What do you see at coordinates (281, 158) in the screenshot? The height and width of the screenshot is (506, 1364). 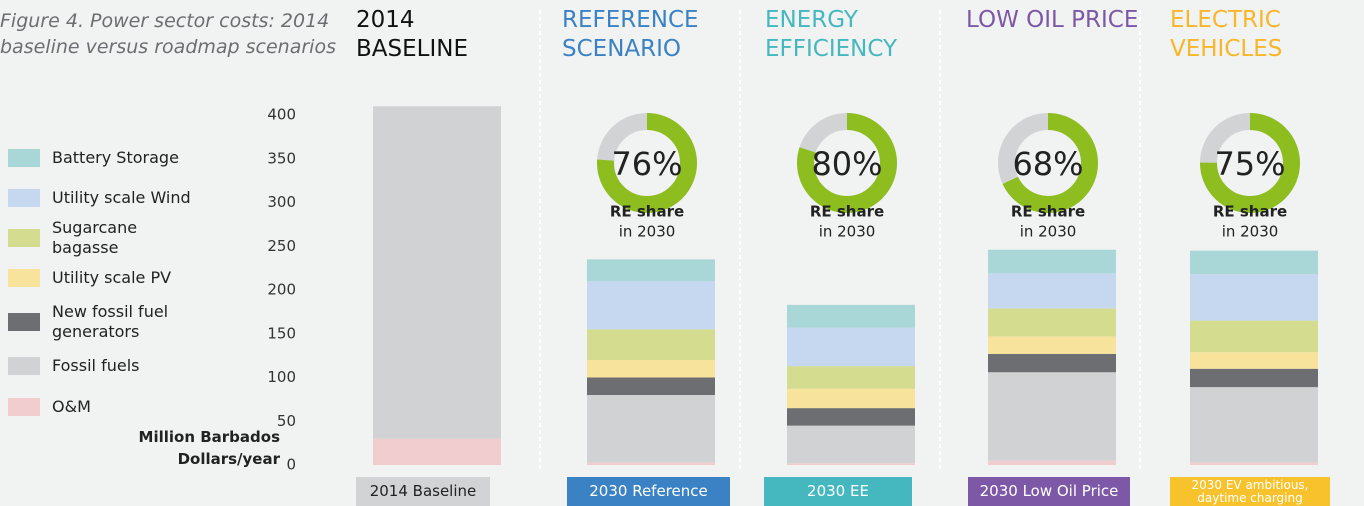 I see `y-tick-label: 350` at bounding box center [281, 158].